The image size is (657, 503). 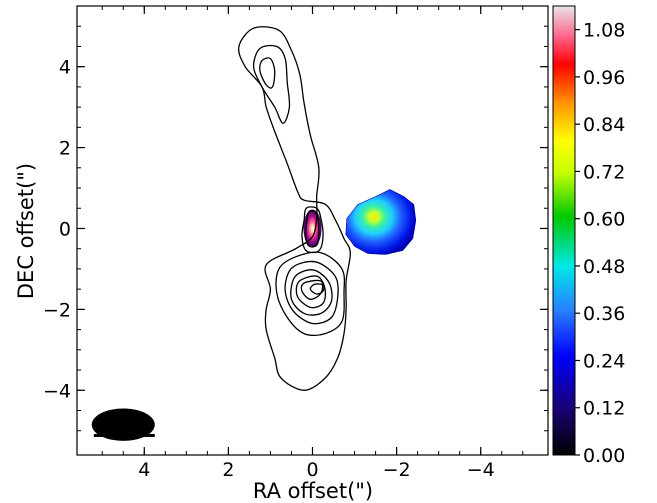 I want to click on east-emission-source, so click(x=381, y=222).